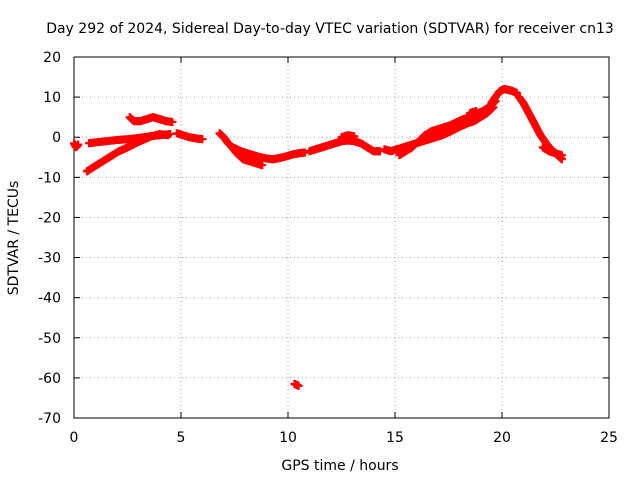  I want to click on y-tick-label: -50, so click(49, 339).